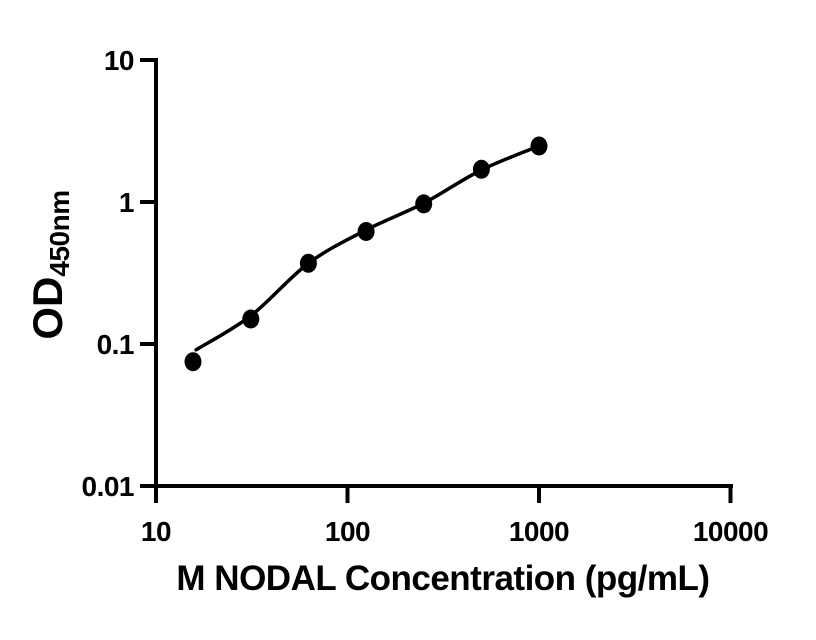  What do you see at coordinates (156, 531) in the screenshot?
I see `x-tick-label: 10` at bounding box center [156, 531].